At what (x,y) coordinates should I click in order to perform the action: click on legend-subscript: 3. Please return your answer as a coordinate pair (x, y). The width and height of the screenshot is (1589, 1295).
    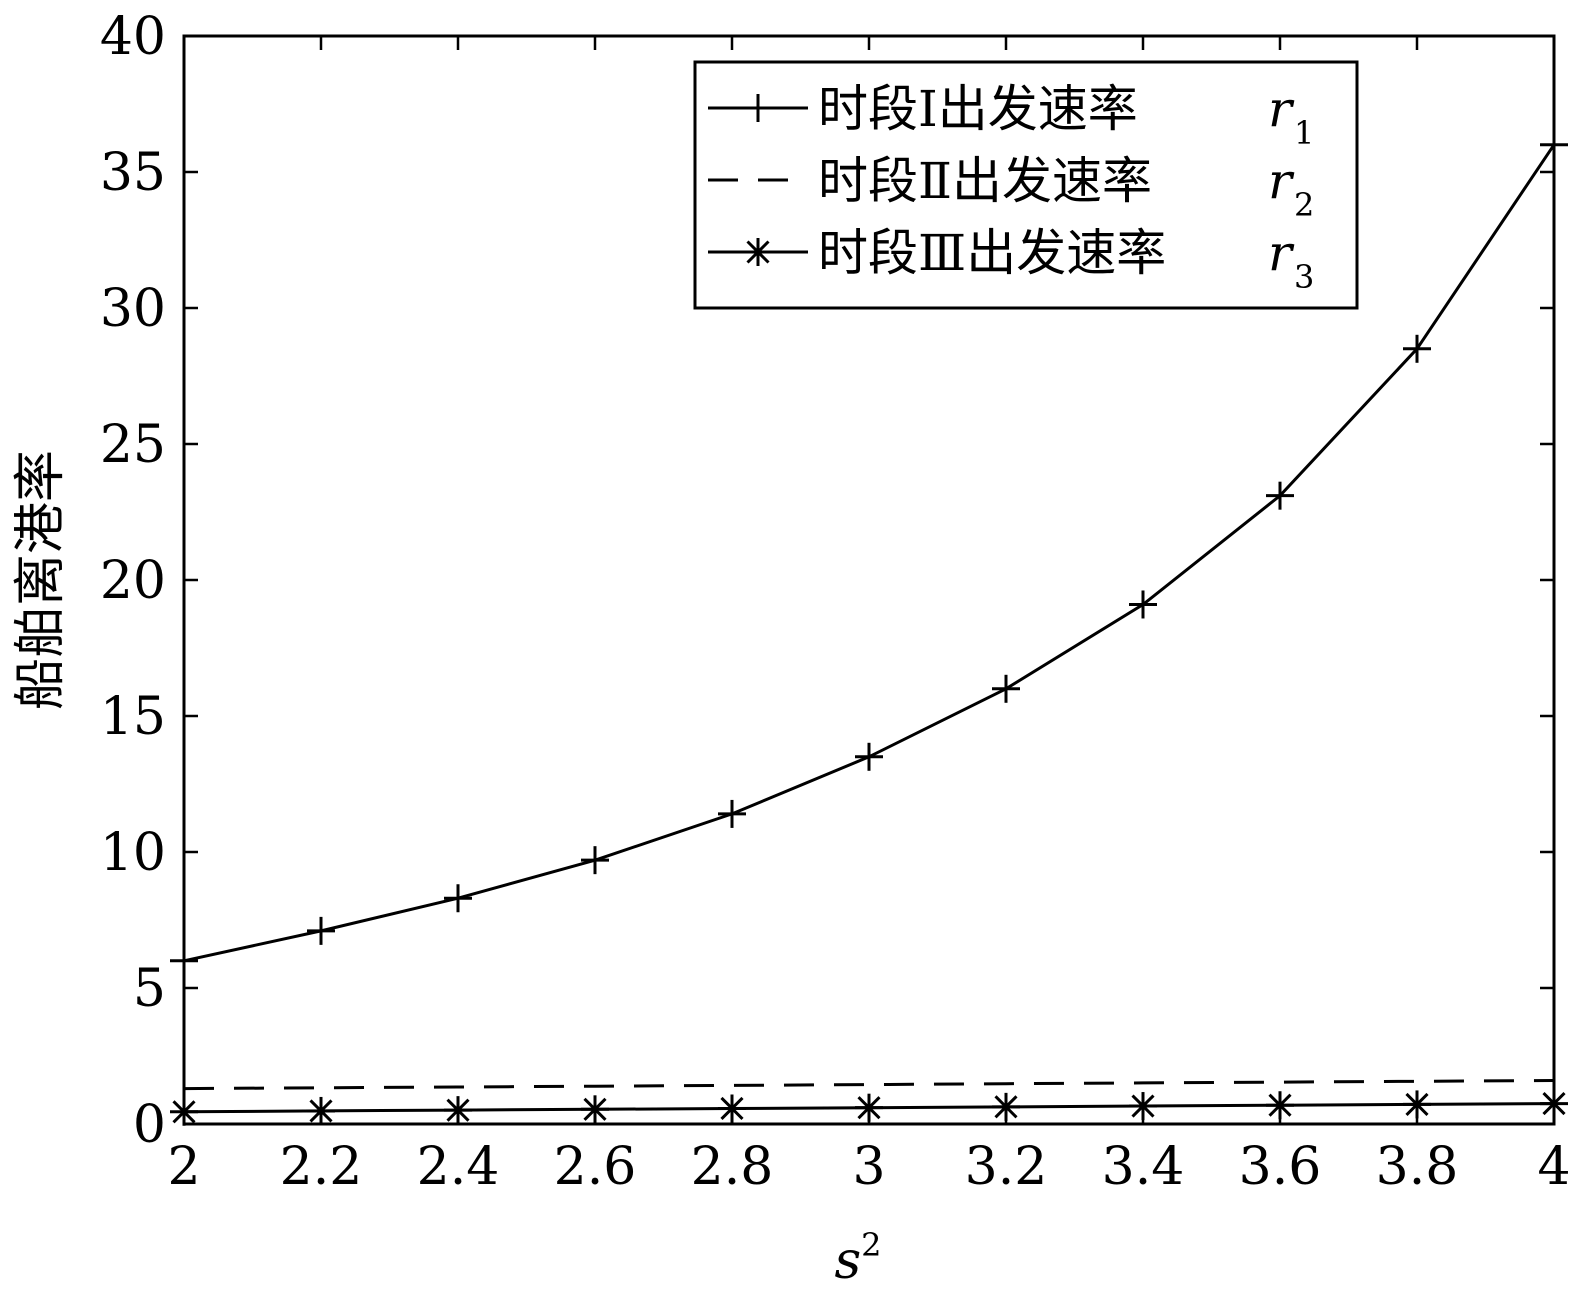
    Looking at the image, I should click on (1304, 277).